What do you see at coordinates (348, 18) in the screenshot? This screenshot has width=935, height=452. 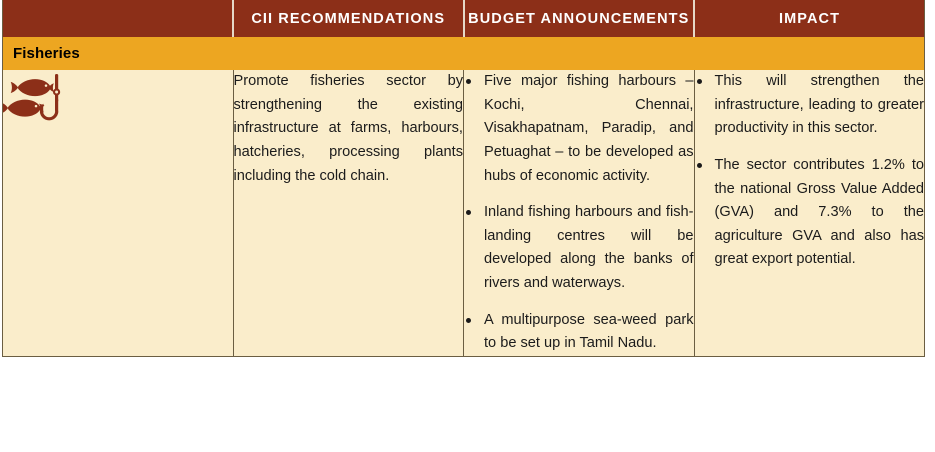 I see `column-header-cii-recommendations: CII RECOMMENDATIONS` at bounding box center [348, 18].